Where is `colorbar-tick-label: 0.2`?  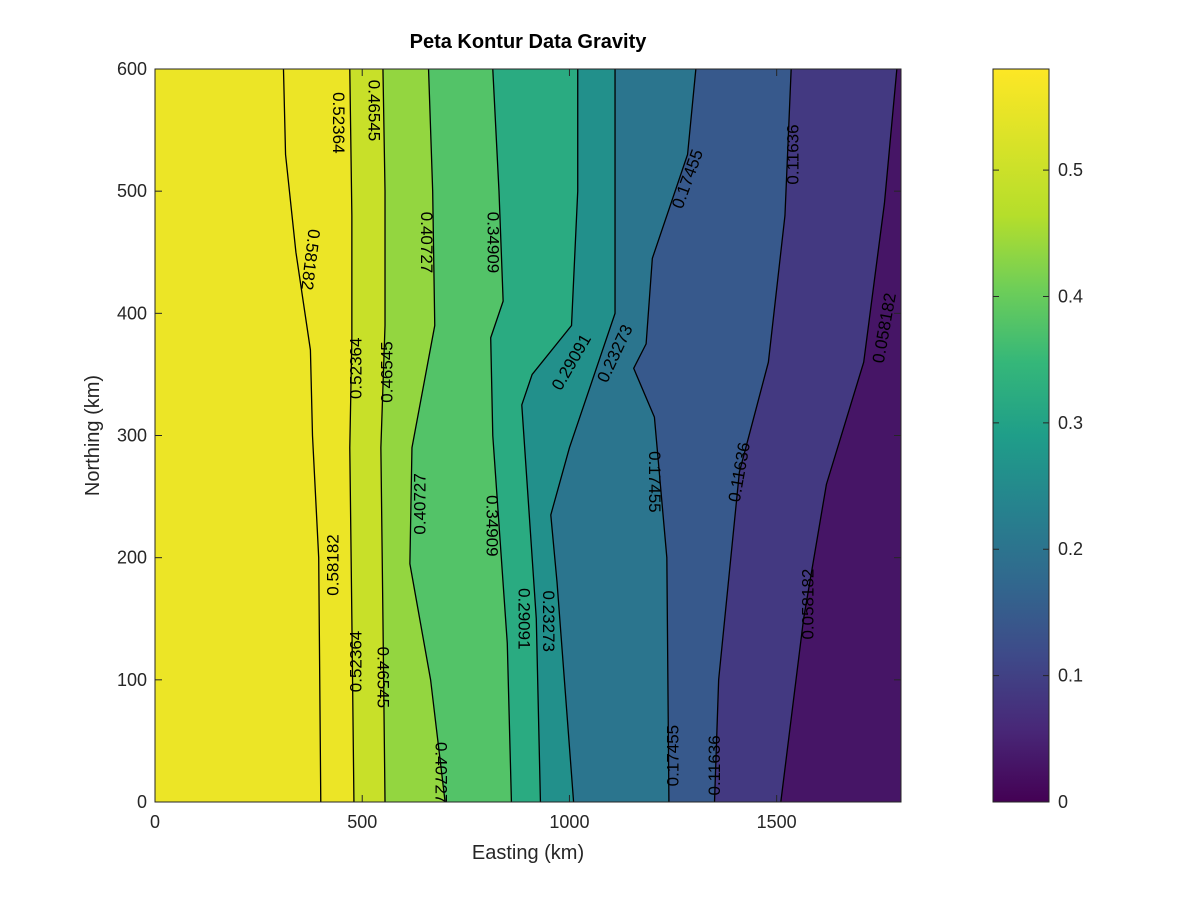
colorbar-tick-label: 0.2 is located at coordinates (1070, 549).